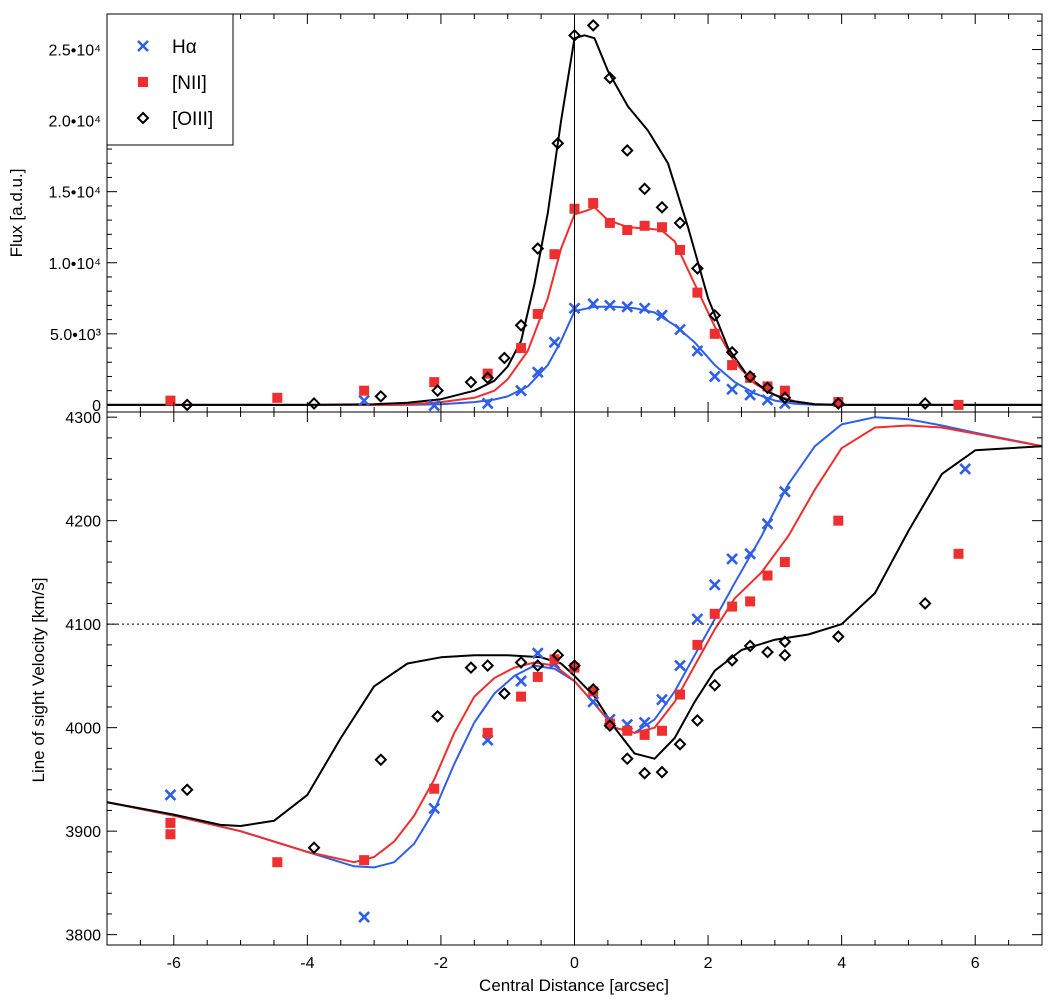 The width and height of the screenshot is (1063, 1002). Describe the element at coordinates (83, 522) in the screenshot. I see `velocity-y-tick-label: 4200` at that location.